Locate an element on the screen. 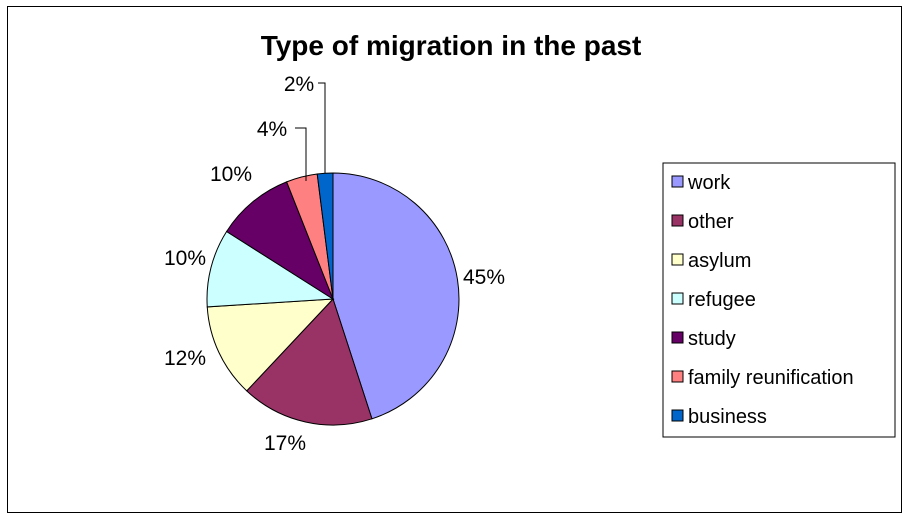 The height and width of the screenshot is (520, 910). slice-label-business: 2% is located at coordinates (299, 84).